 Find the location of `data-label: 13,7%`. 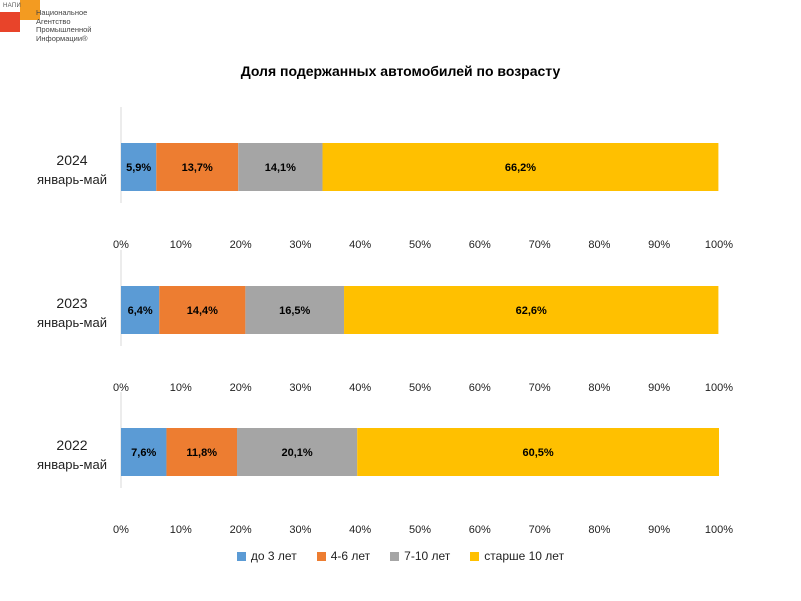

data-label: 13,7% is located at coordinates (197, 168).